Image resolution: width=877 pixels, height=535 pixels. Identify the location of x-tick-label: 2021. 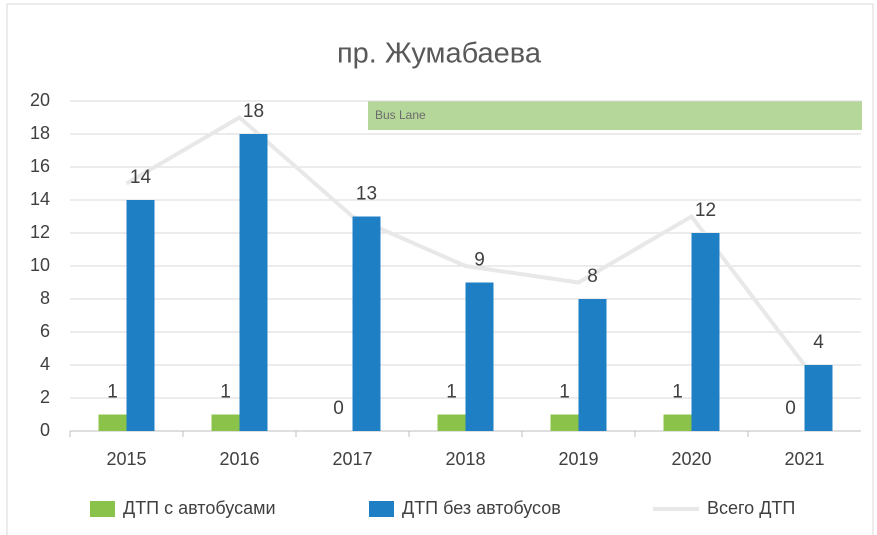
(804, 459).